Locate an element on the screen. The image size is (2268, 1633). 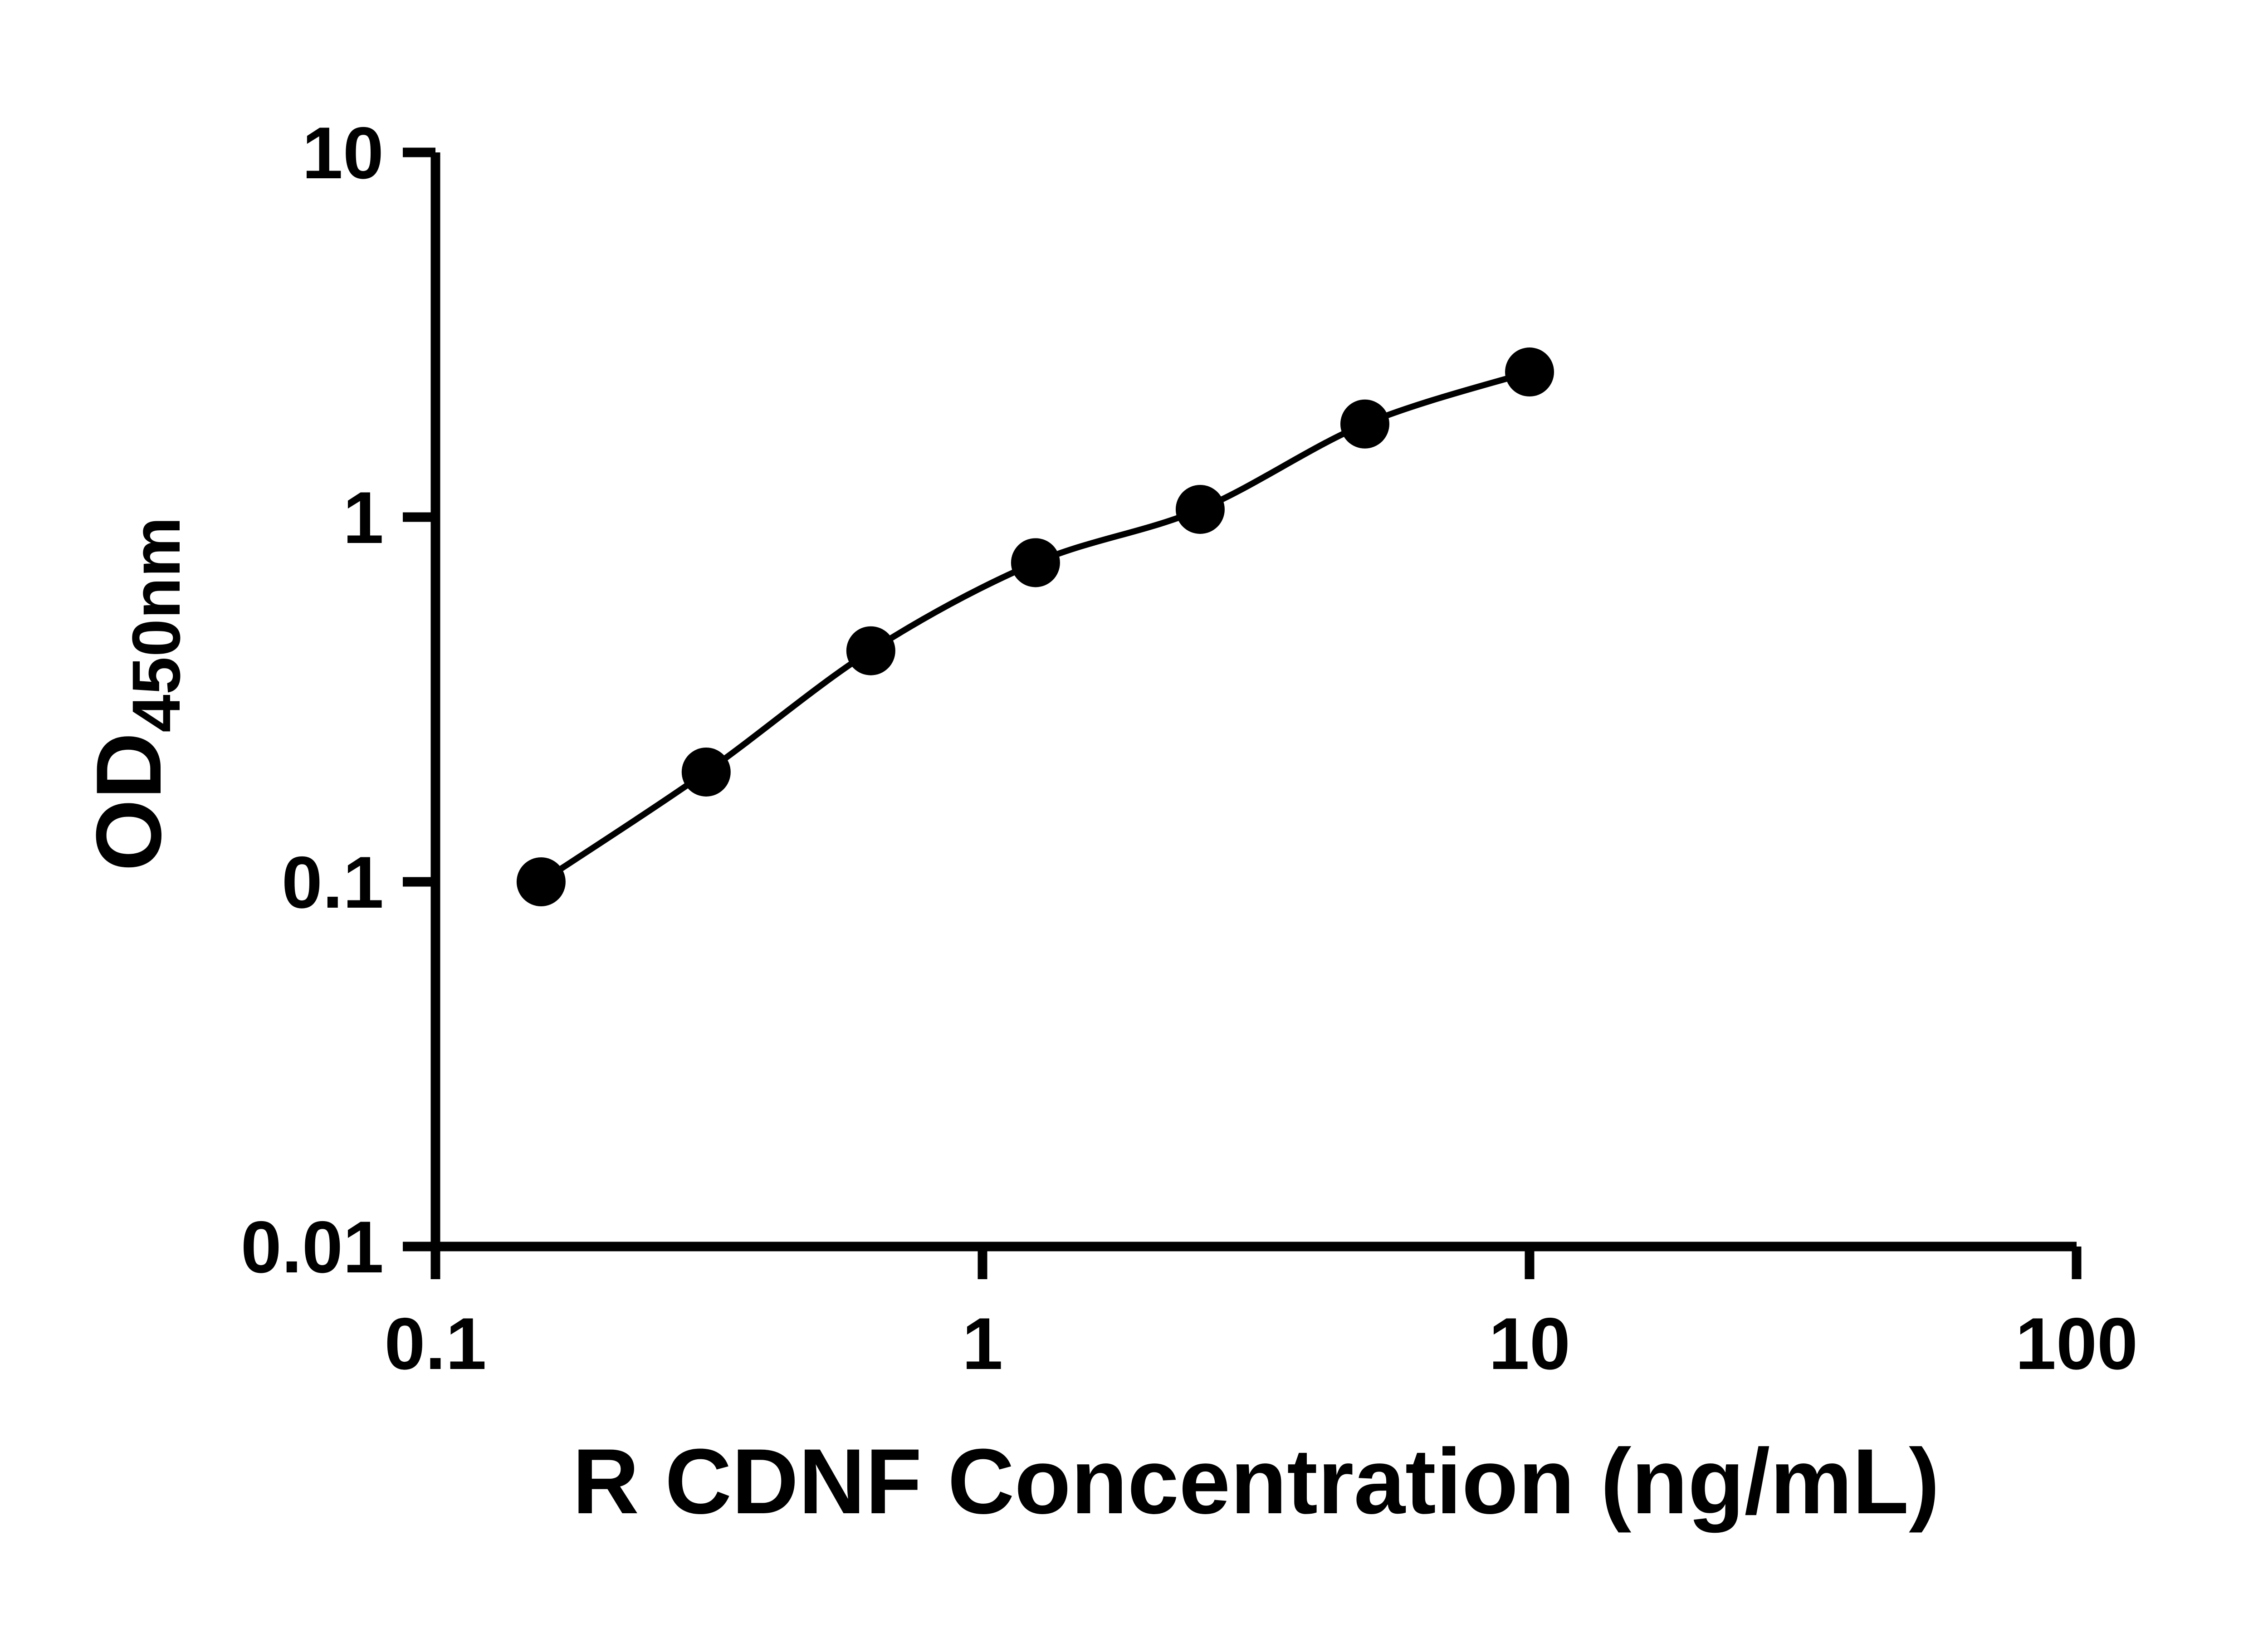
x-tick-label: 0.1 is located at coordinates (435, 1344).